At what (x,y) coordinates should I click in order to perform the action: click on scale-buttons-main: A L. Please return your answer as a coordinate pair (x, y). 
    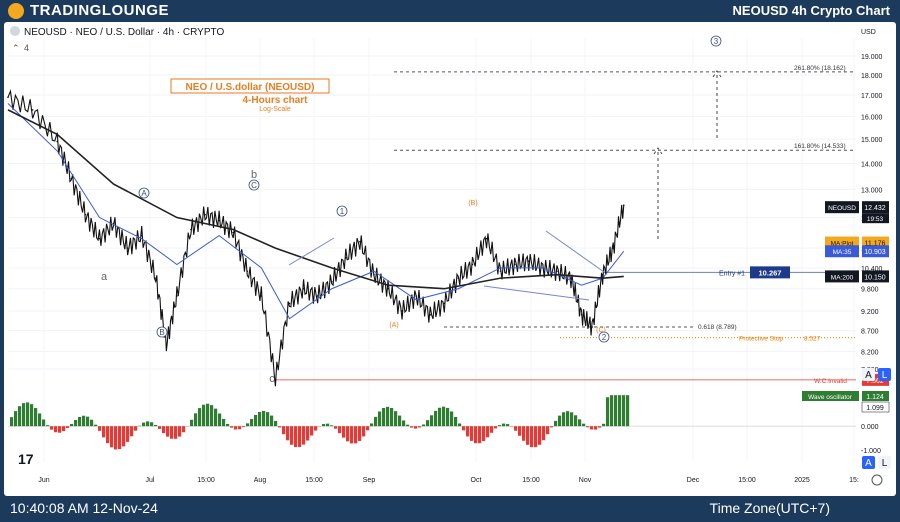
    Looking at the image, I should click on (876, 374).